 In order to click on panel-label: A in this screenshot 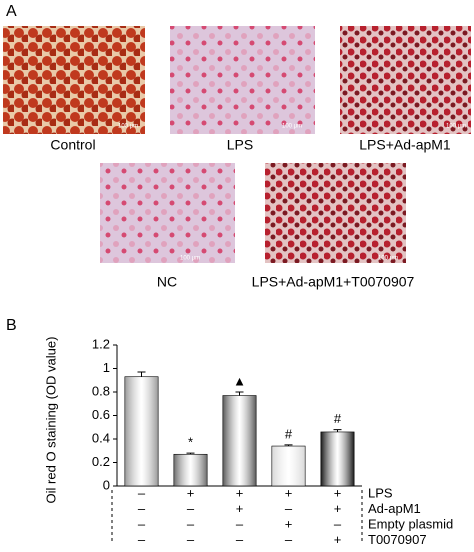, I will do `click(11, 11)`.